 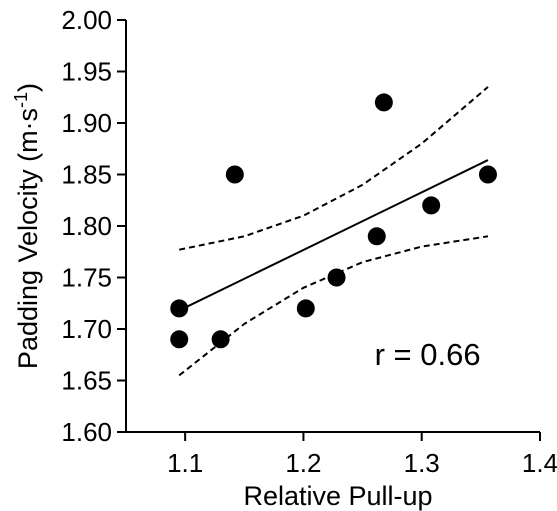 What do you see at coordinates (428, 354) in the screenshot?
I see `correlation-annotation: r = 0.66` at bounding box center [428, 354].